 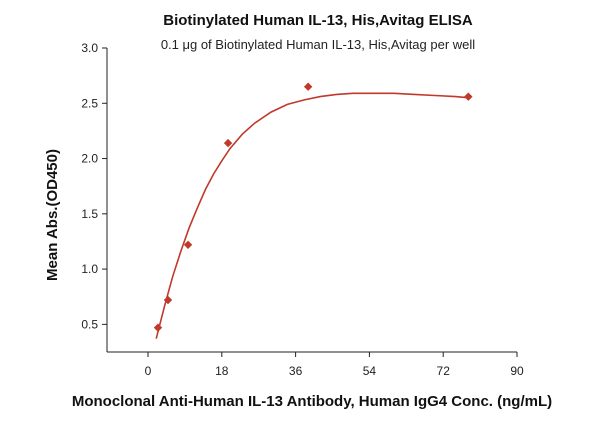 I want to click on x-tick-label: 54, so click(x=370, y=371).